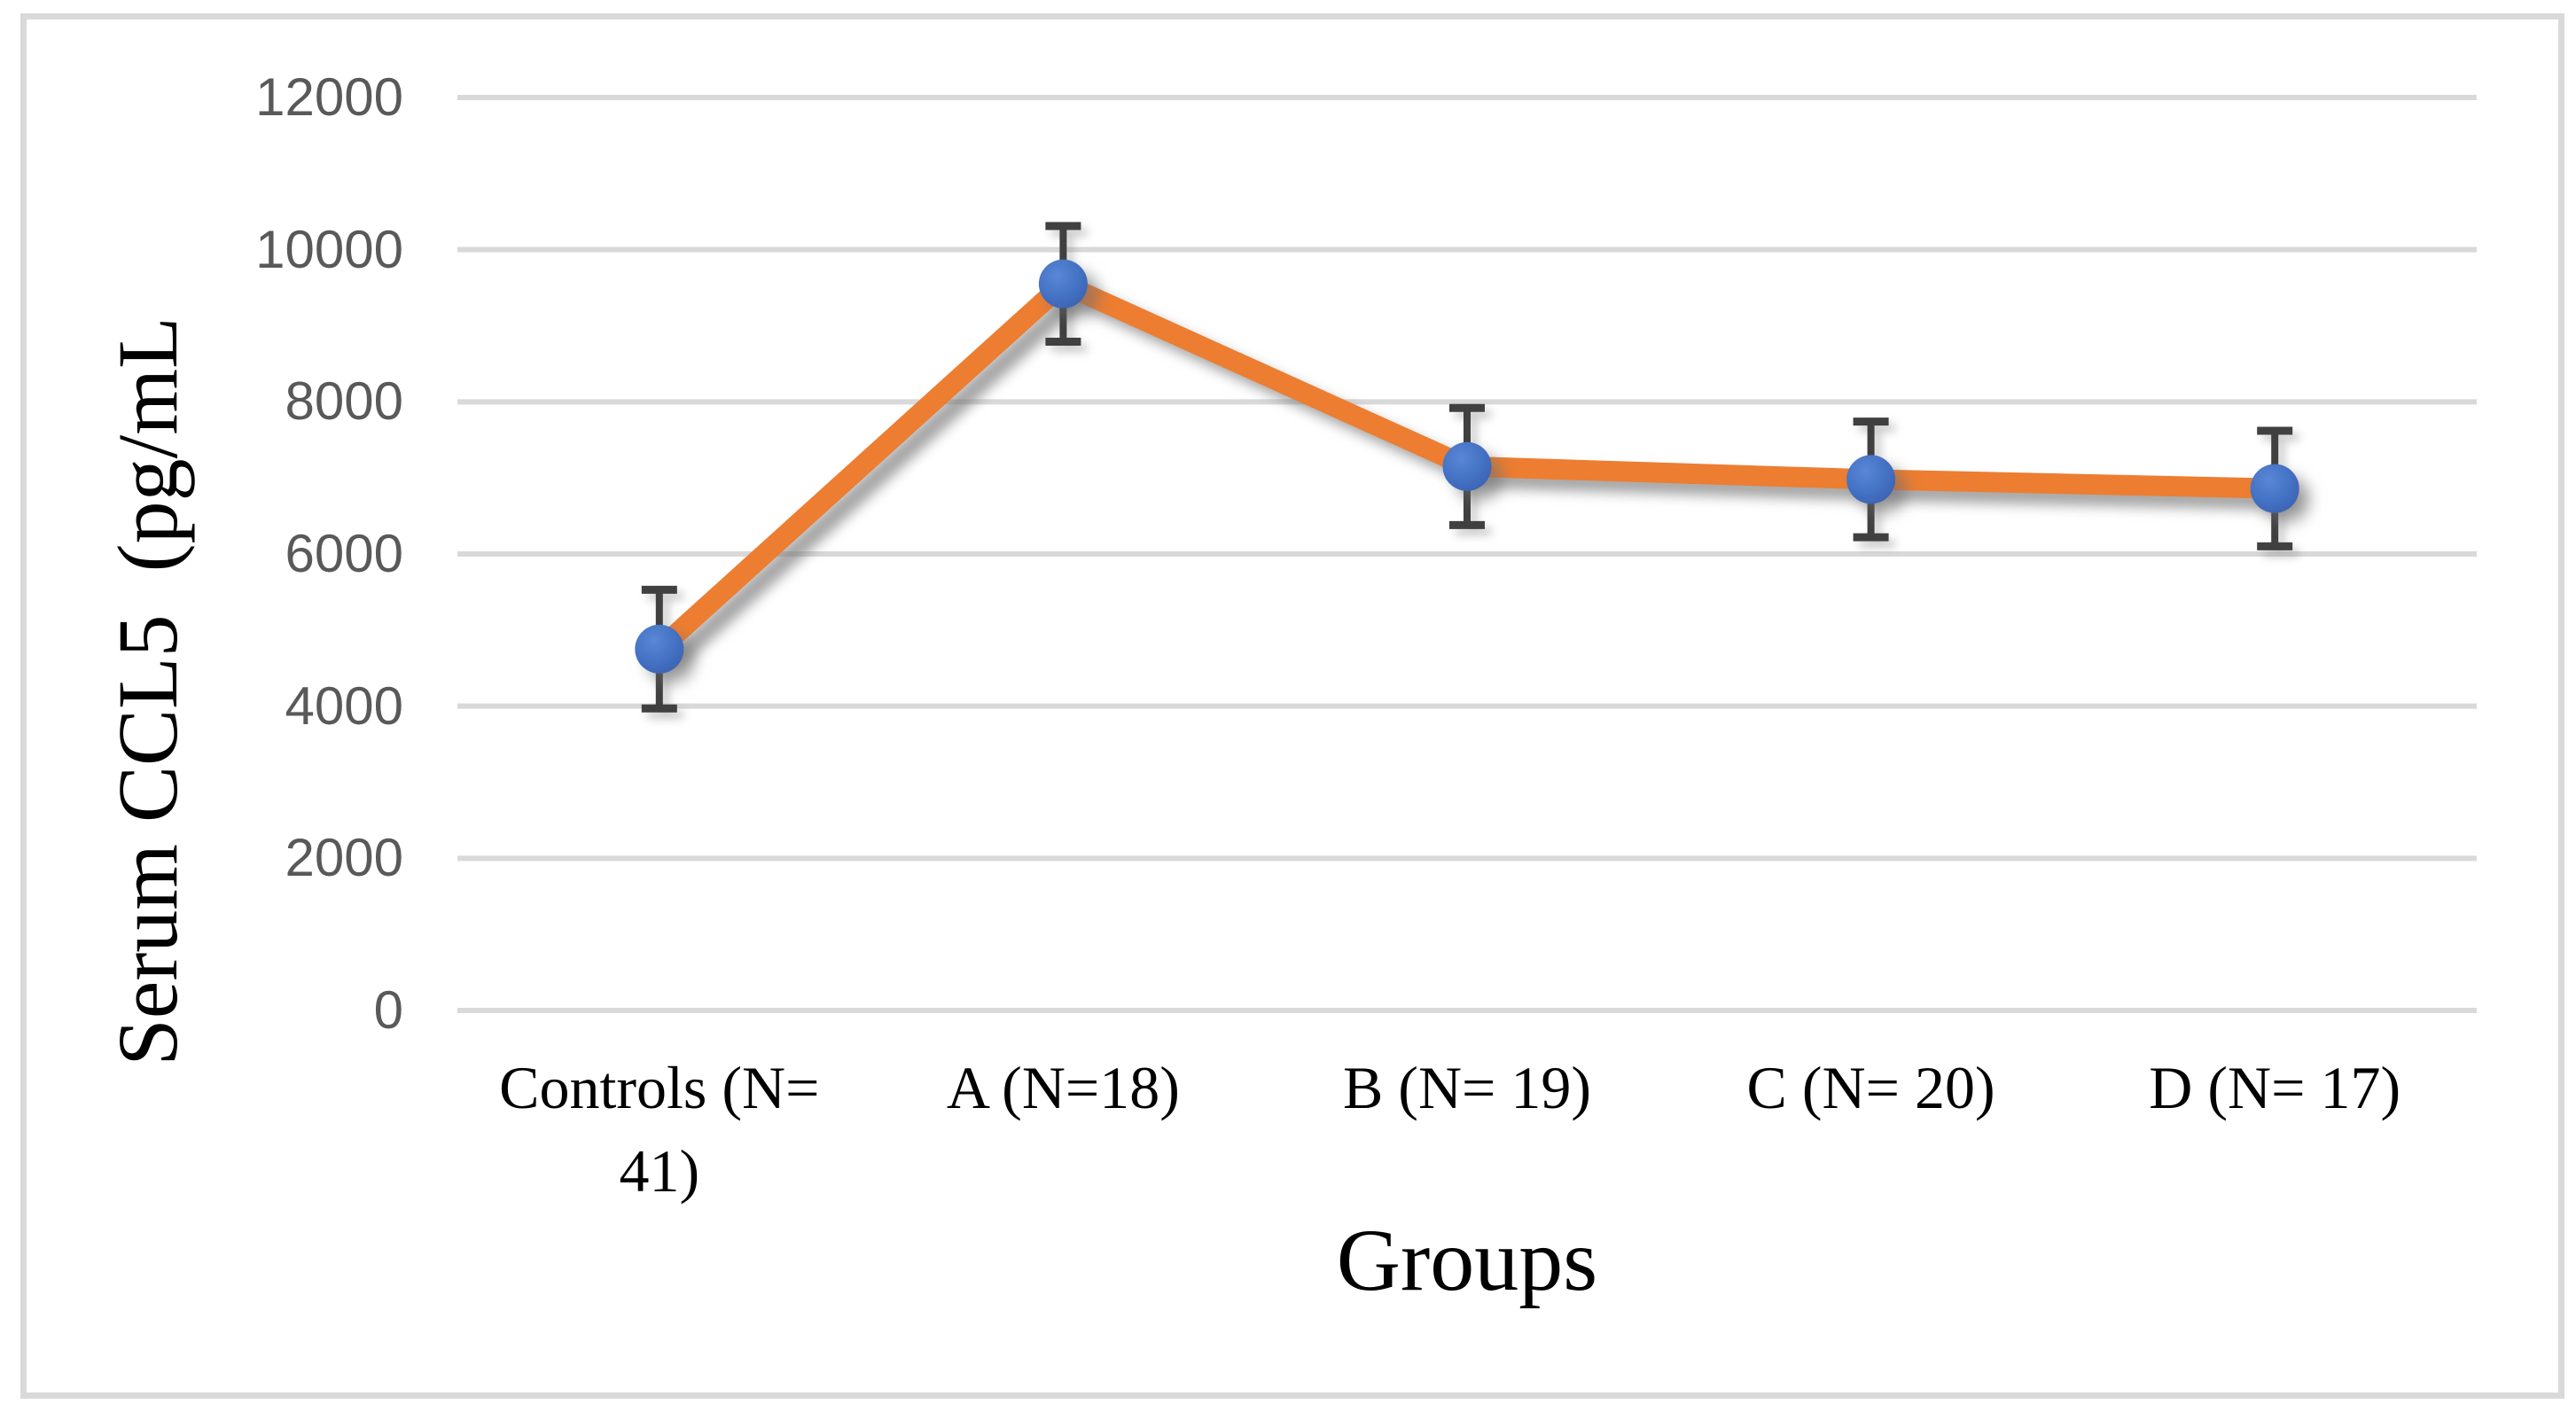 The width and height of the screenshot is (2576, 1412). I want to click on y-axis-tick-label: 4000, so click(344, 705).